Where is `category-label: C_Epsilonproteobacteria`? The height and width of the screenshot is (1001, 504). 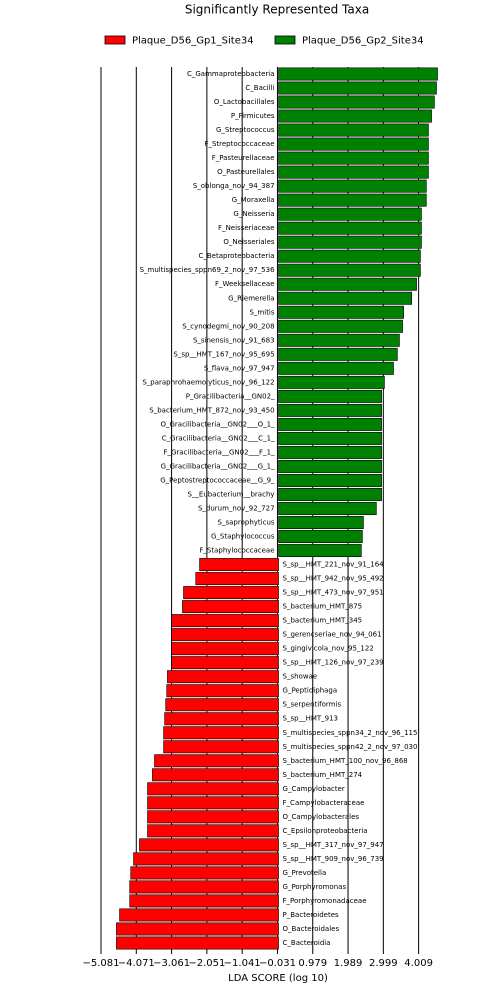 category-label: C_Epsilonproteobacteria is located at coordinates (325, 831).